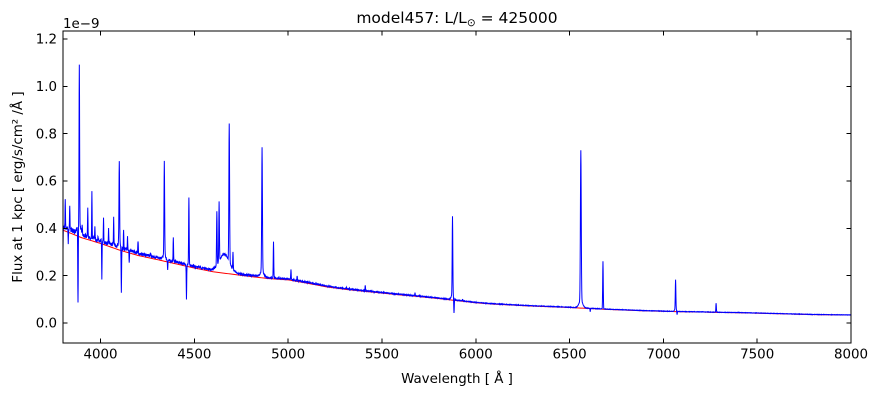  Describe the element at coordinates (457, 378) in the screenshot. I see `x-axis-label: Wavelength [ Å ]` at that location.